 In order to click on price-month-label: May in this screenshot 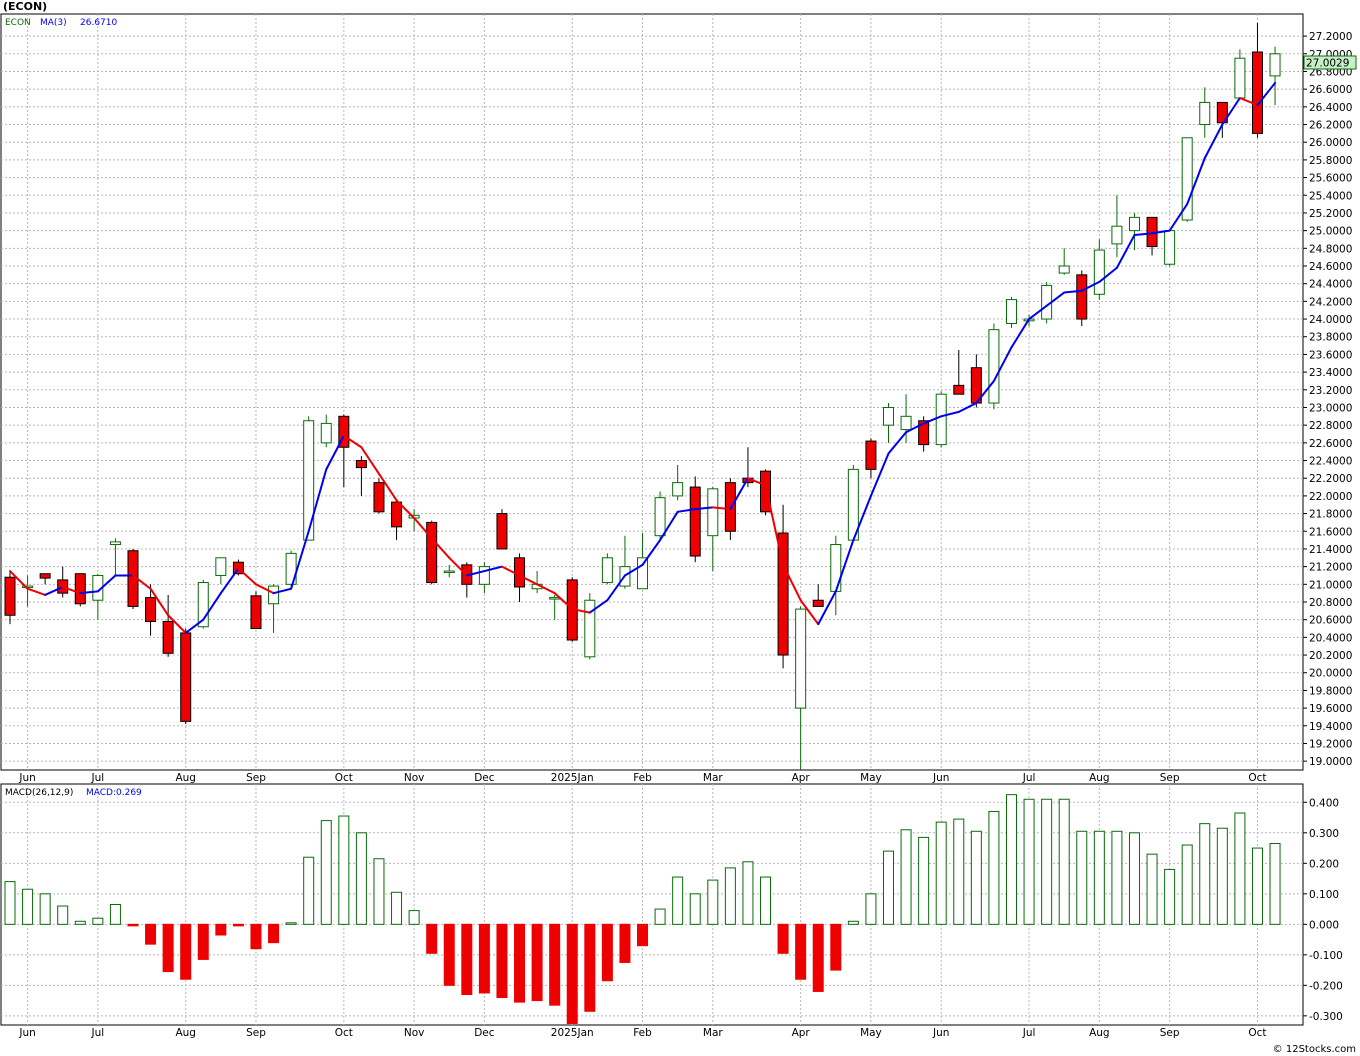, I will do `click(871, 778)`.